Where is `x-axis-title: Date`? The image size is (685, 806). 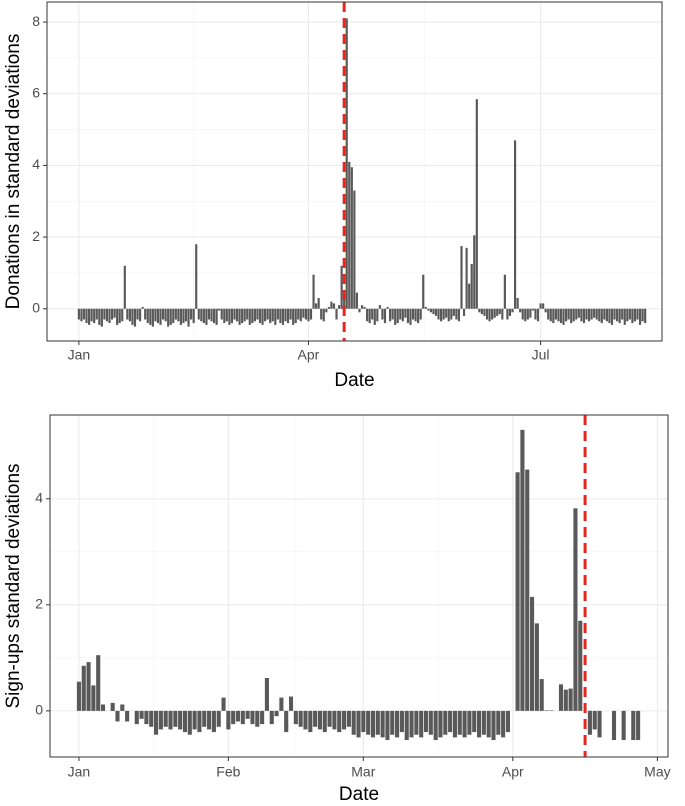 x-axis-title: Date is located at coordinates (359, 794).